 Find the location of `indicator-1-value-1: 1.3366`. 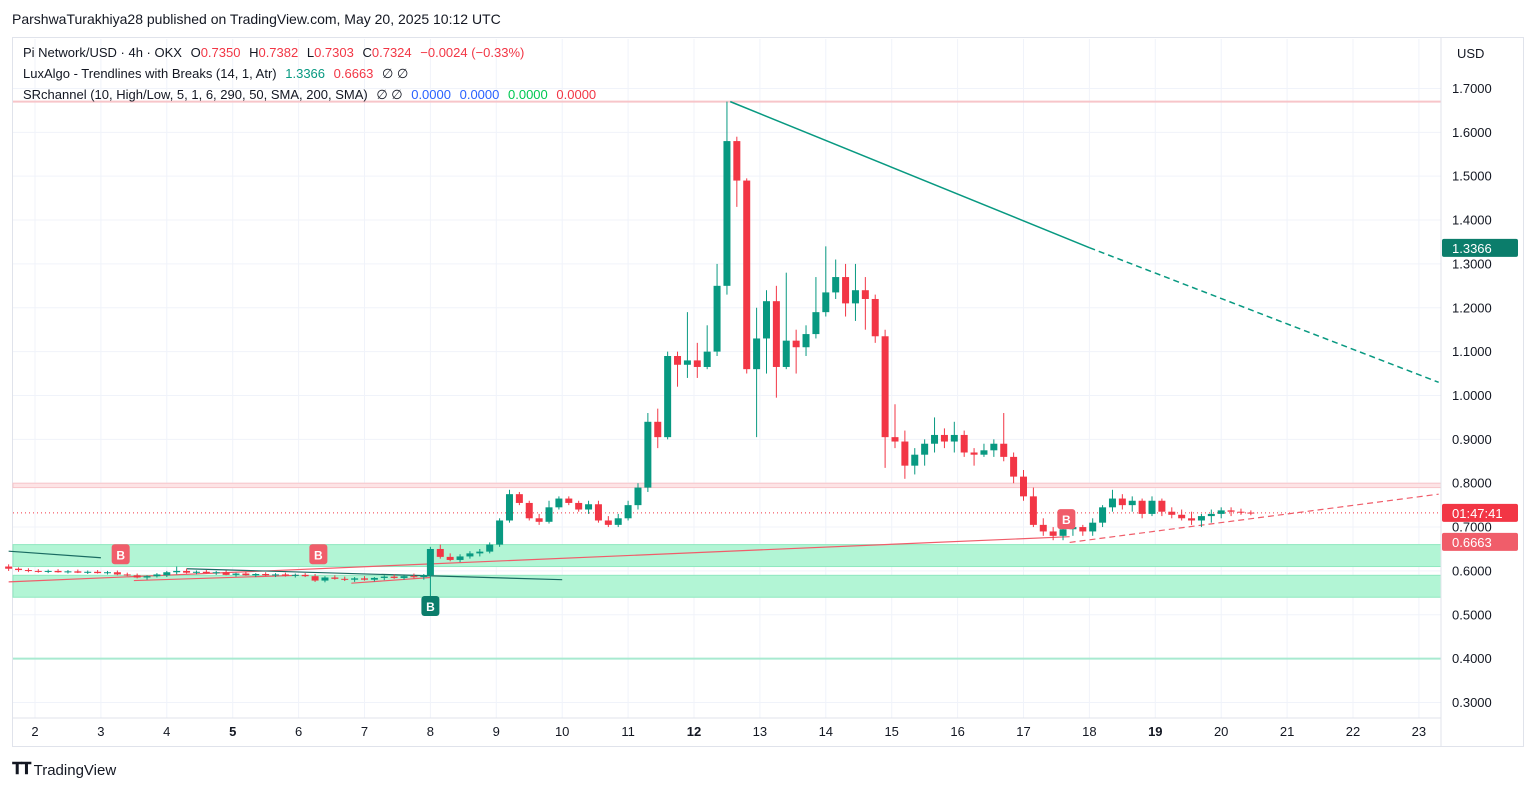

indicator-1-value-1: 1.3366 is located at coordinates (305, 73).